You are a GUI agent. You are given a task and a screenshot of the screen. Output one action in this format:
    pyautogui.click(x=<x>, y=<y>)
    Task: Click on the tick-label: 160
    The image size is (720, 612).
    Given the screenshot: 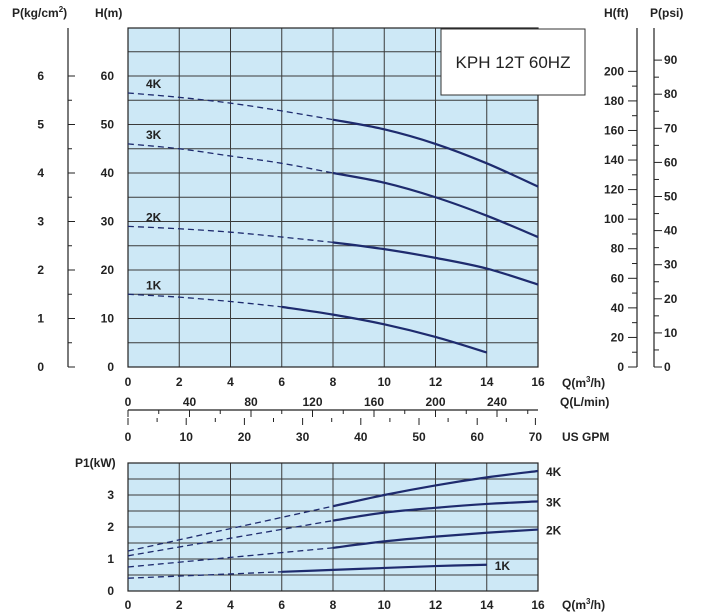 What is the action you would take?
    pyautogui.click(x=374, y=402)
    